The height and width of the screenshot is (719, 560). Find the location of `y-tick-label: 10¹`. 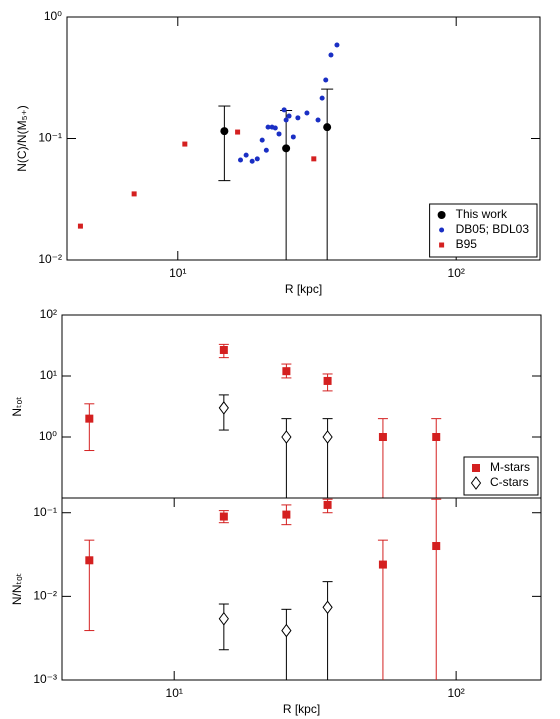

y-tick-label: 10¹ is located at coordinates (48, 375).